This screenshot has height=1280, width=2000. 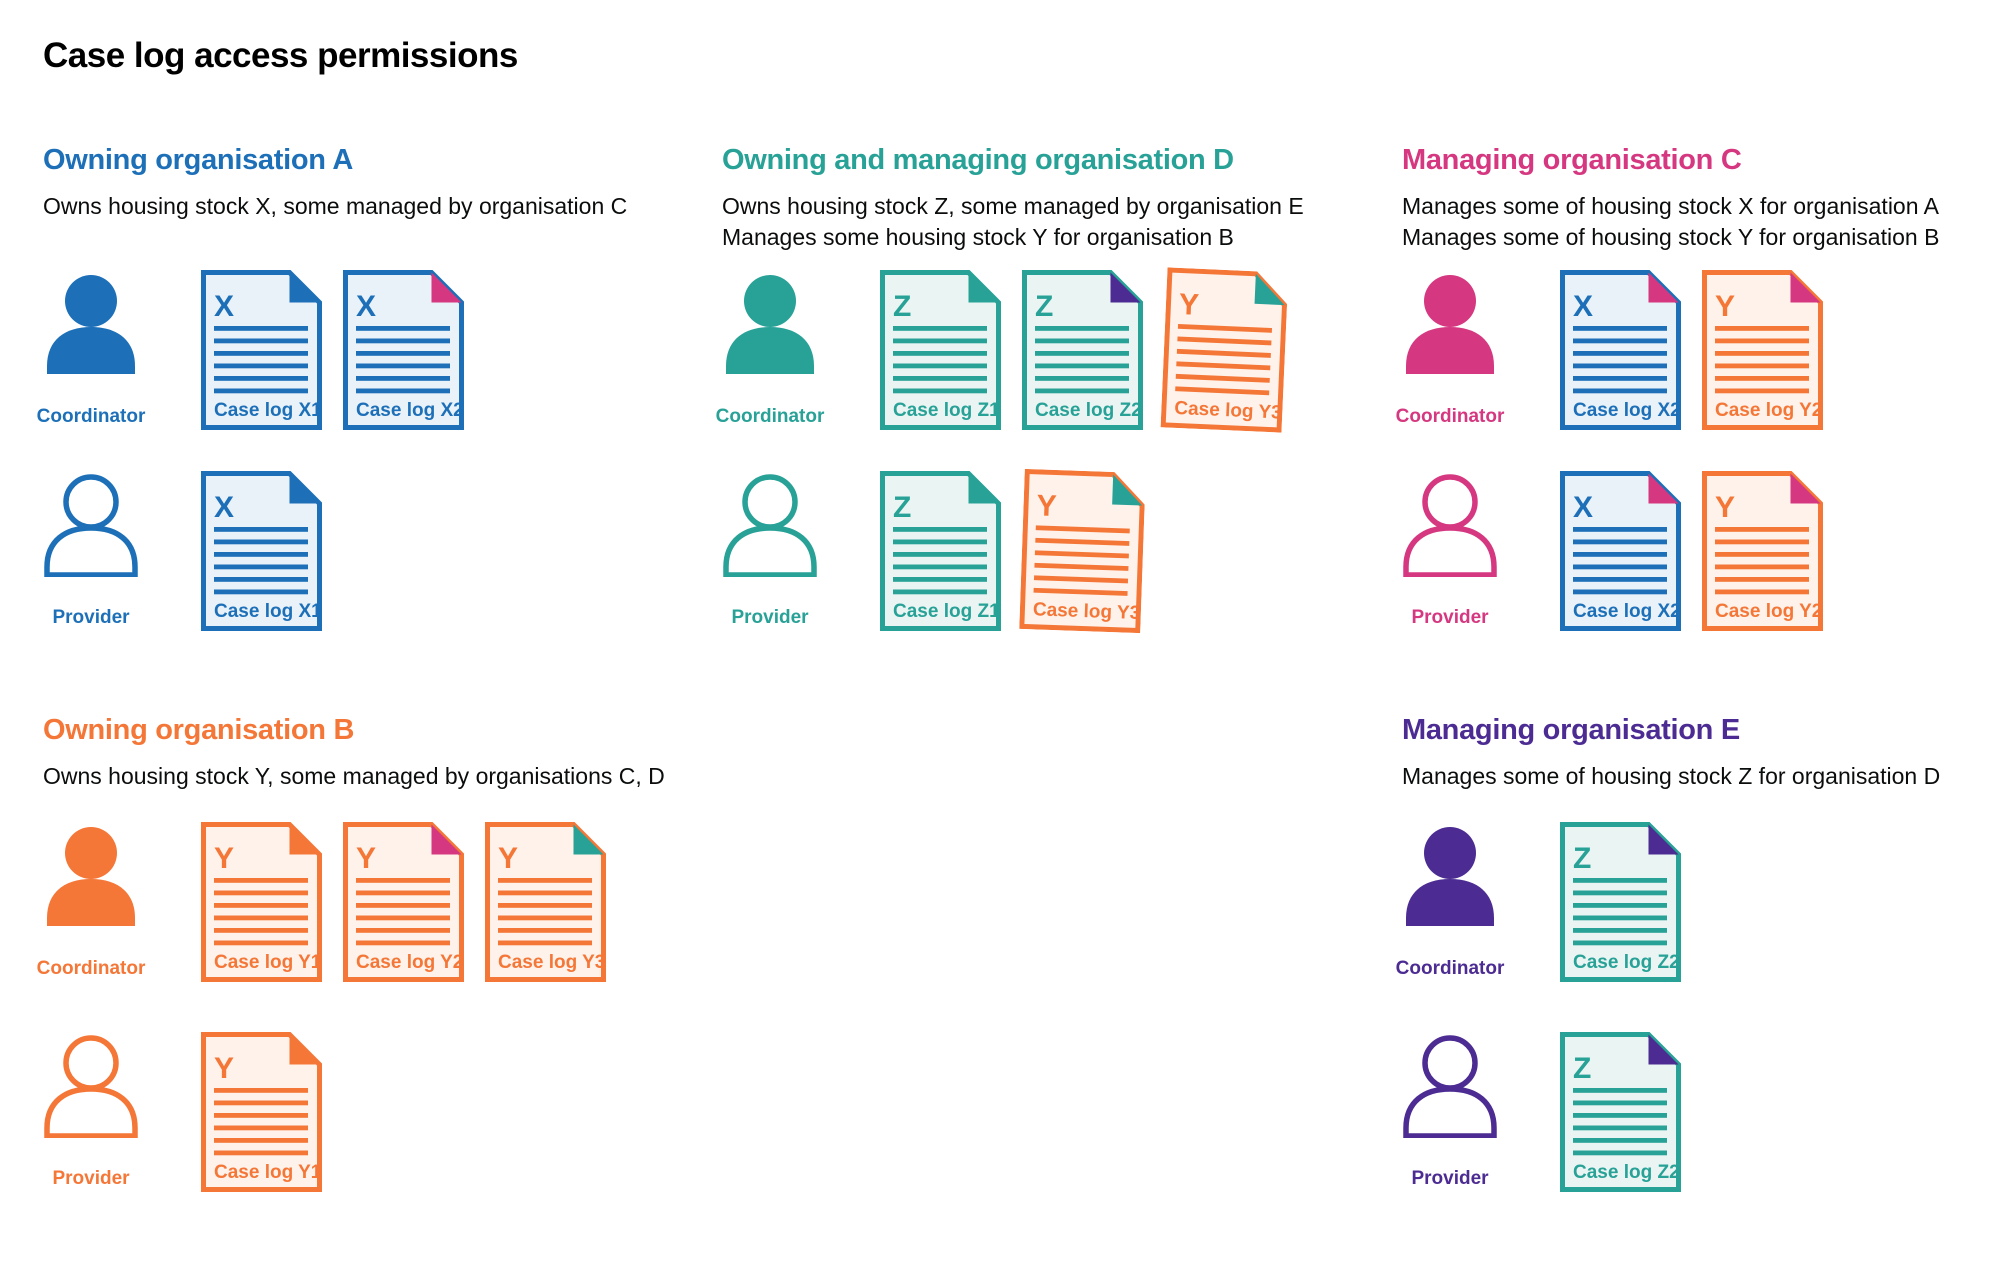 I want to click on case-log-document: Y Case log Y2, so click(x=1762, y=350).